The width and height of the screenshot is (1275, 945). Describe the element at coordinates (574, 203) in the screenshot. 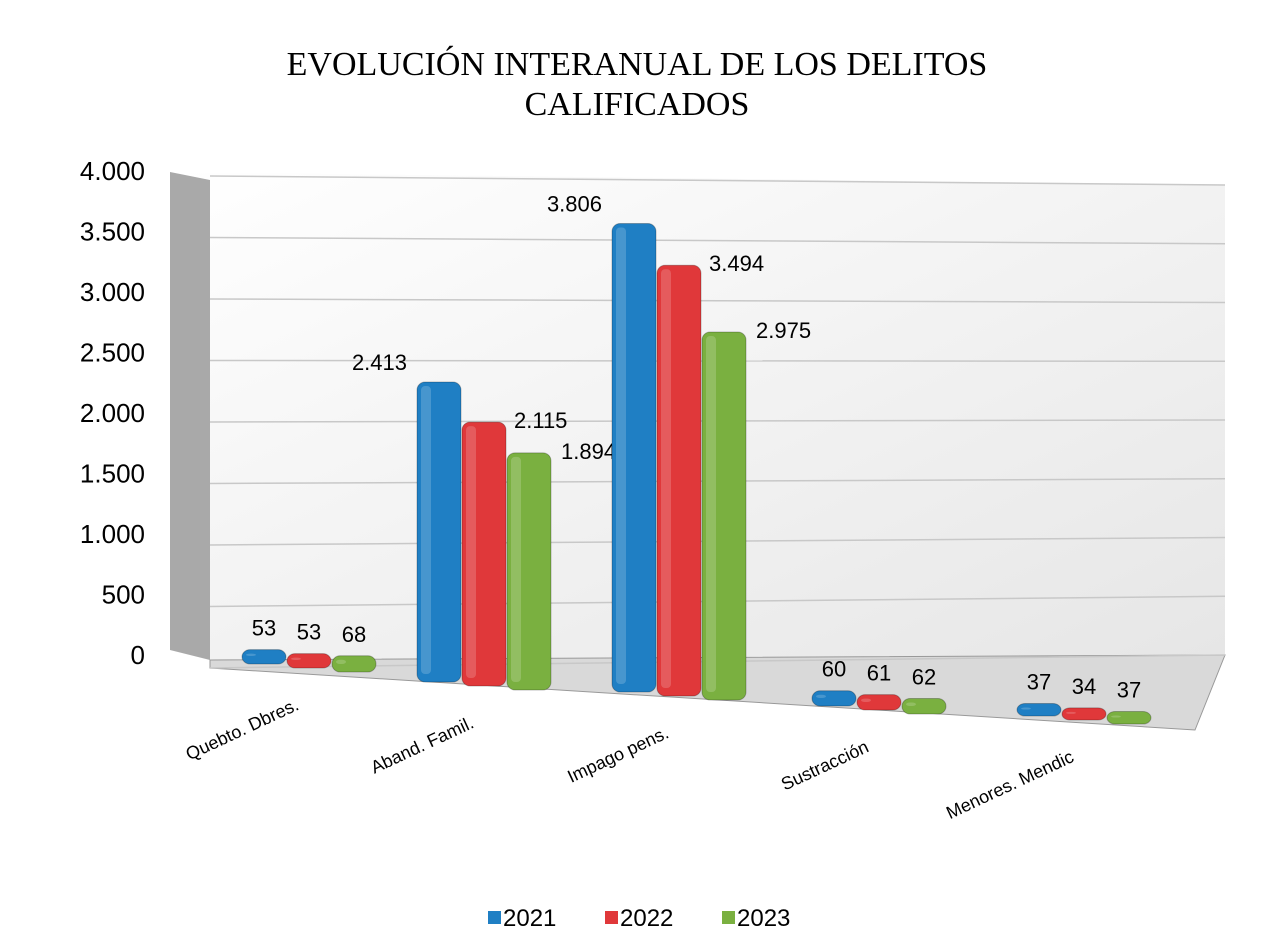

I see `data-label: 3.806` at that location.